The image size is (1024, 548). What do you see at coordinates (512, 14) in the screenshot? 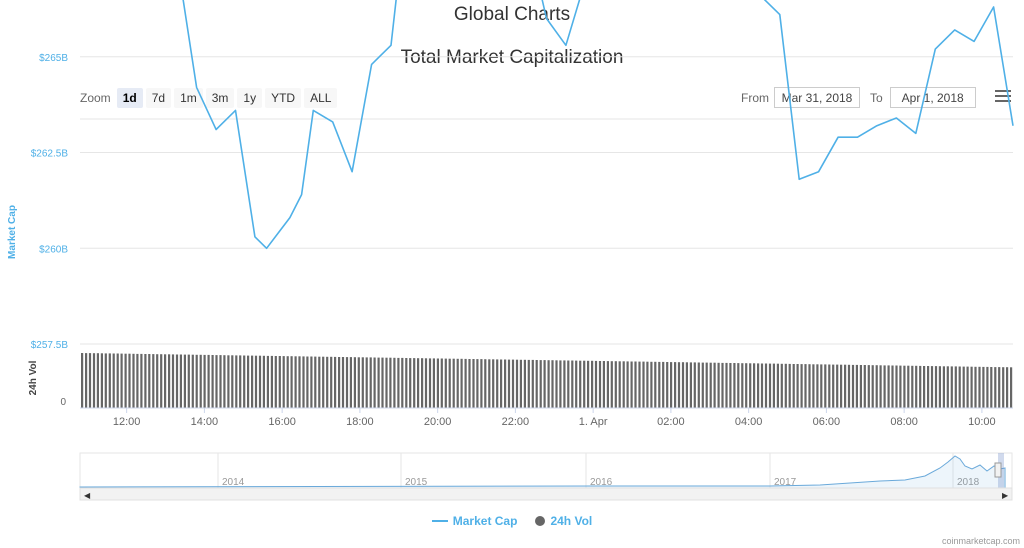
I see `page-title: Global Charts` at bounding box center [512, 14].